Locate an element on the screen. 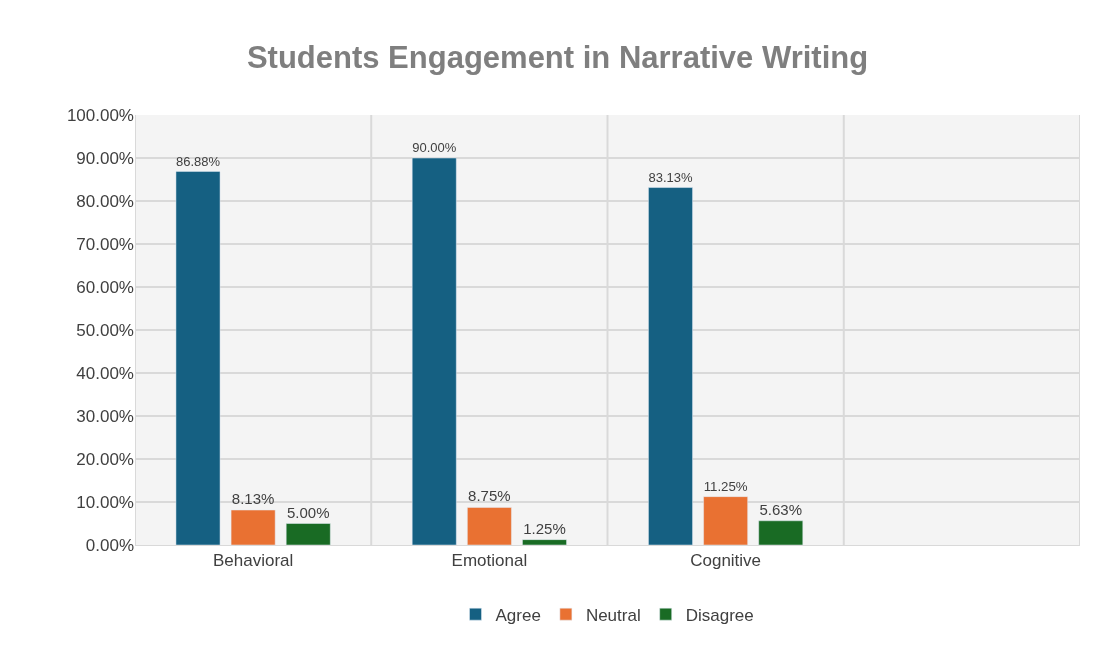  data-label: 86.88% is located at coordinates (198, 161).